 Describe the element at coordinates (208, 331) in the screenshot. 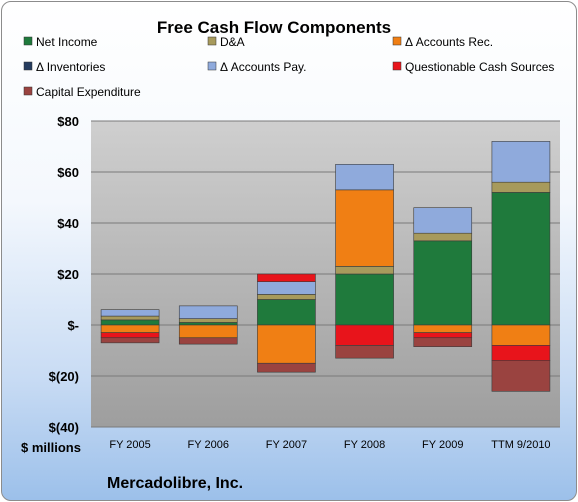

I see `bar-accounts-rec-fy-2006` at that location.